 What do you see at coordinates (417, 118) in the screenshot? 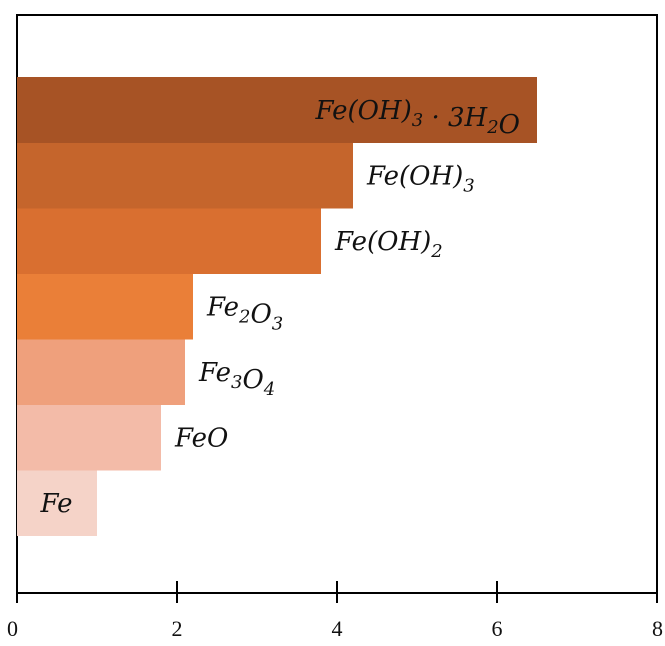
I see `bar-label-fe-oh-3-3h2o: Fe(OH)3 · 3H2O` at bounding box center [417, 118].